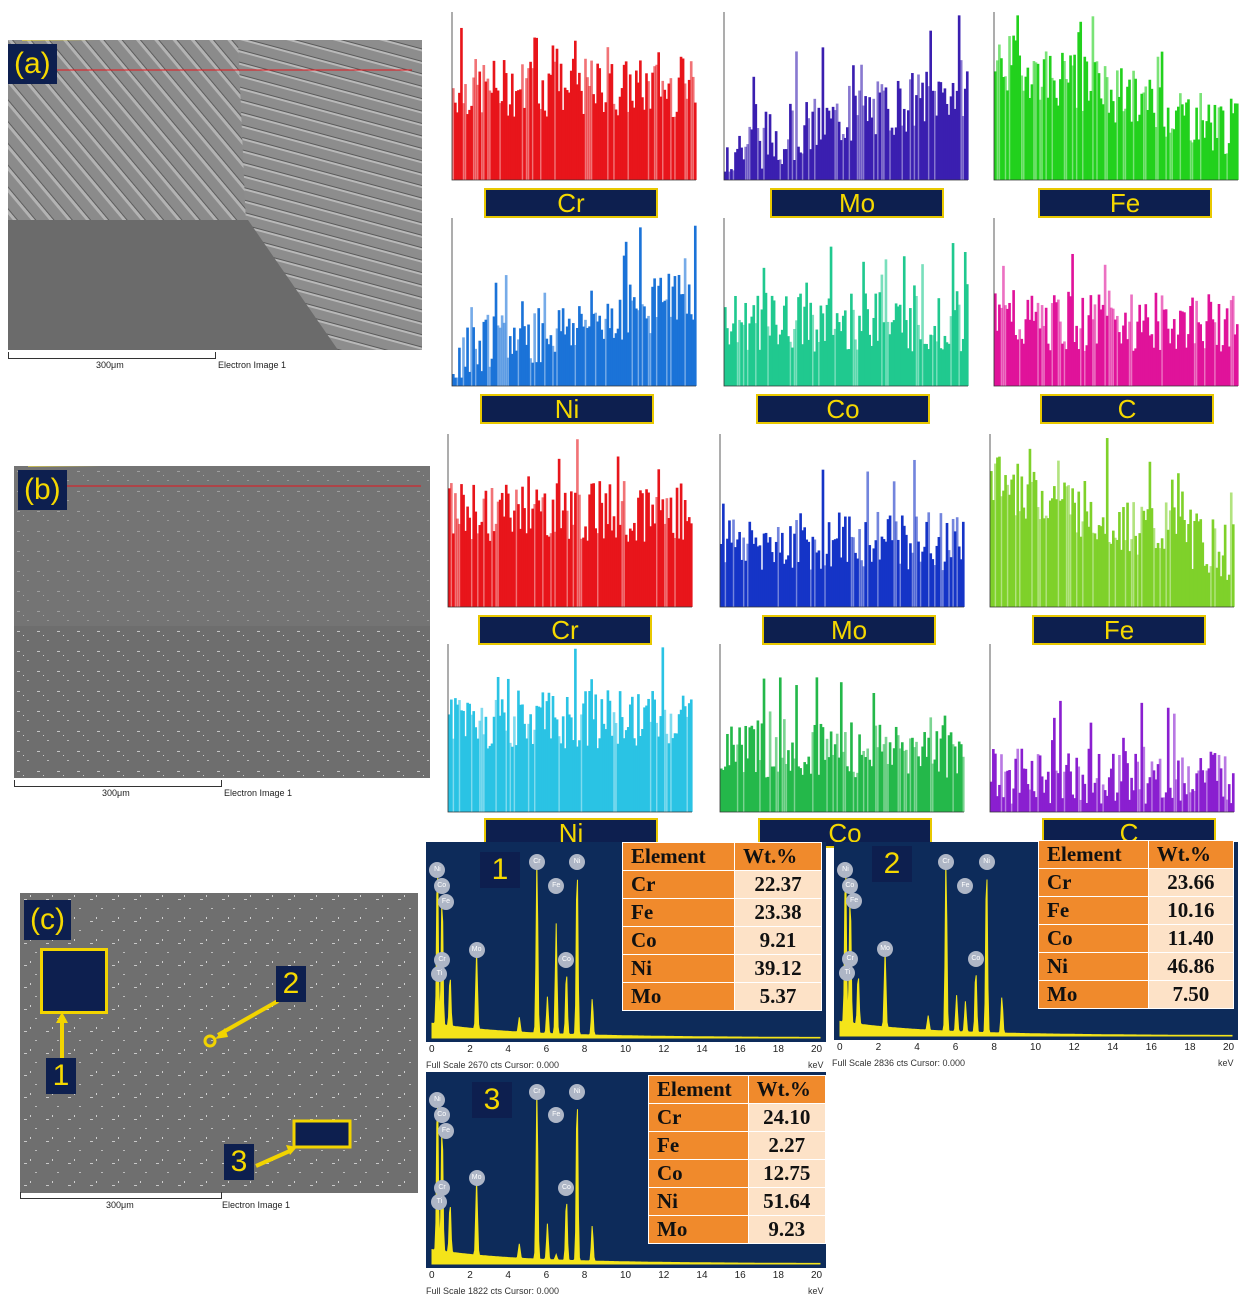 The height and width of the screenshot is (1300, 1250). Describe the element at coordinates (787, 1173) in the screenshot. I see `table-cell-value: 12.75` at that location.